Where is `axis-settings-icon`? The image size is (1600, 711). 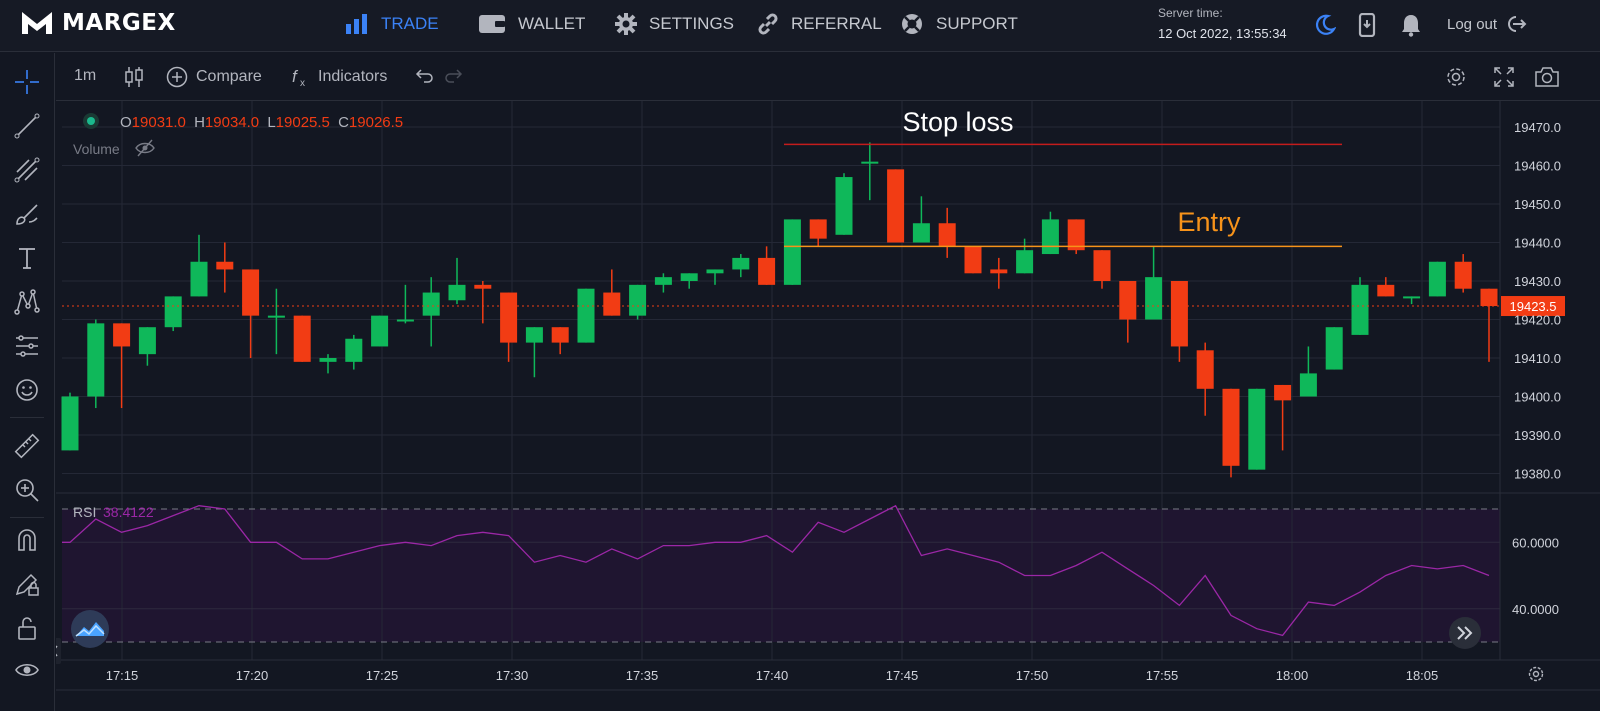
axis-settings-icon is located at coordinates (1536, 674).